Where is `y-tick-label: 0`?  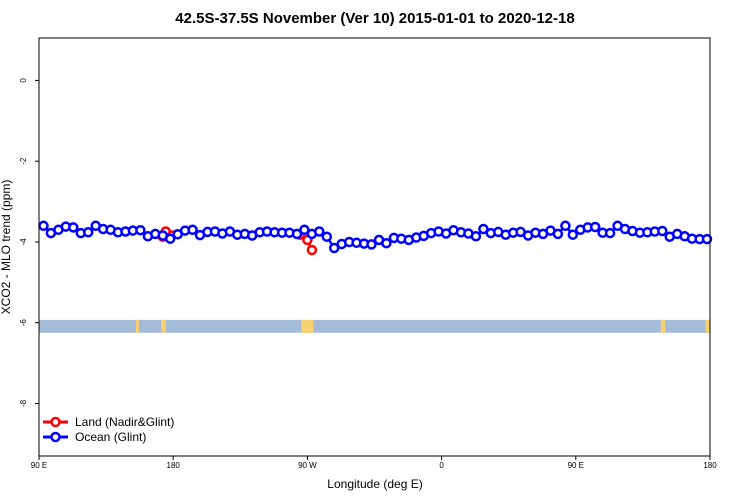
y-tick-label: 0 is located at coordinates (23, 80).